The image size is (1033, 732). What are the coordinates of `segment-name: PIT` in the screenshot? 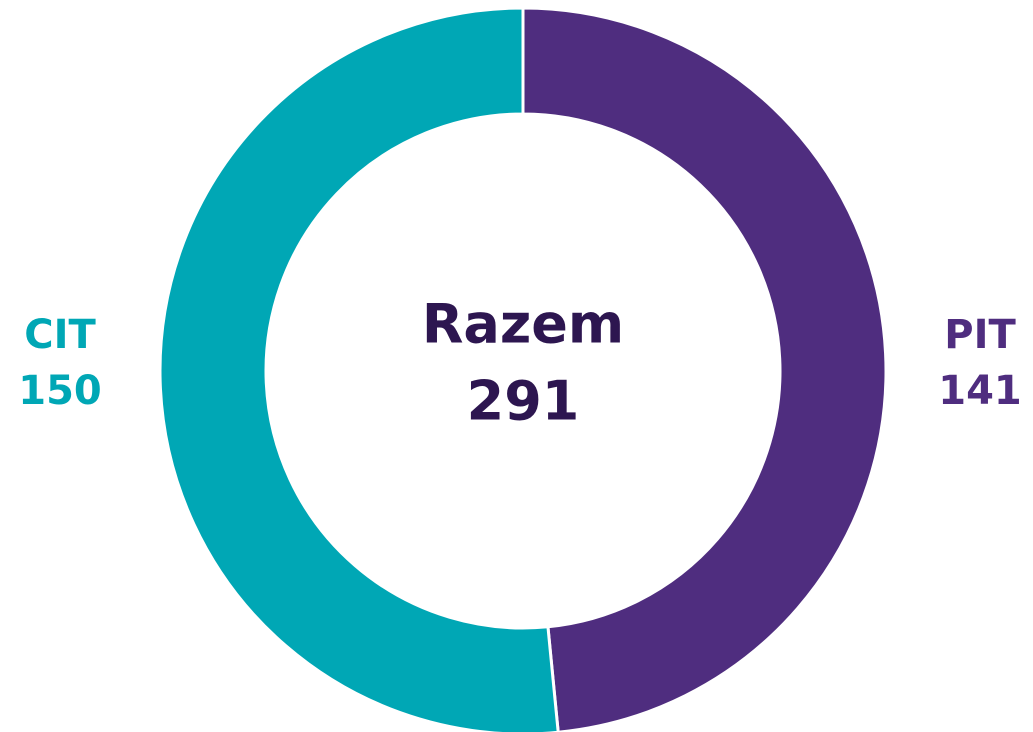 It's located at (980, 335).